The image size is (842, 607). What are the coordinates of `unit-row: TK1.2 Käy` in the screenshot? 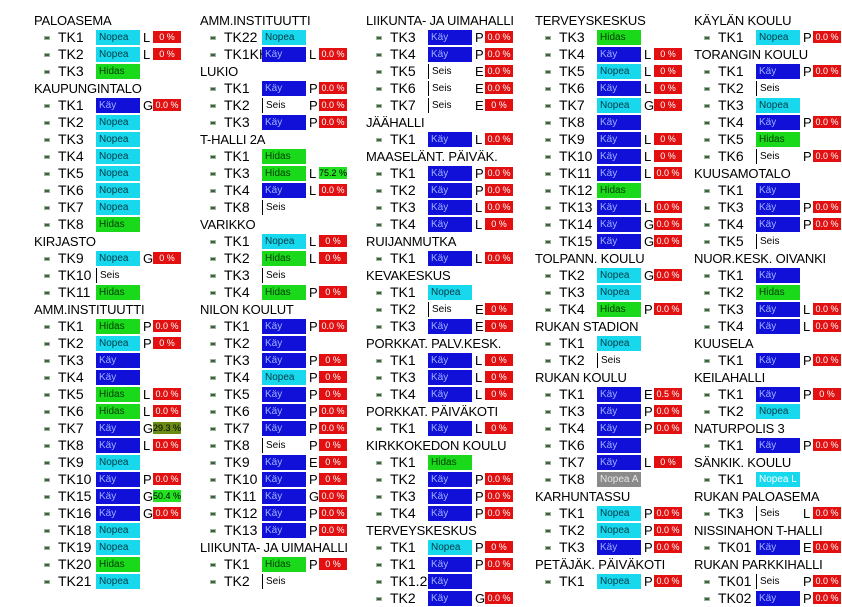 It's located at (440, 581).